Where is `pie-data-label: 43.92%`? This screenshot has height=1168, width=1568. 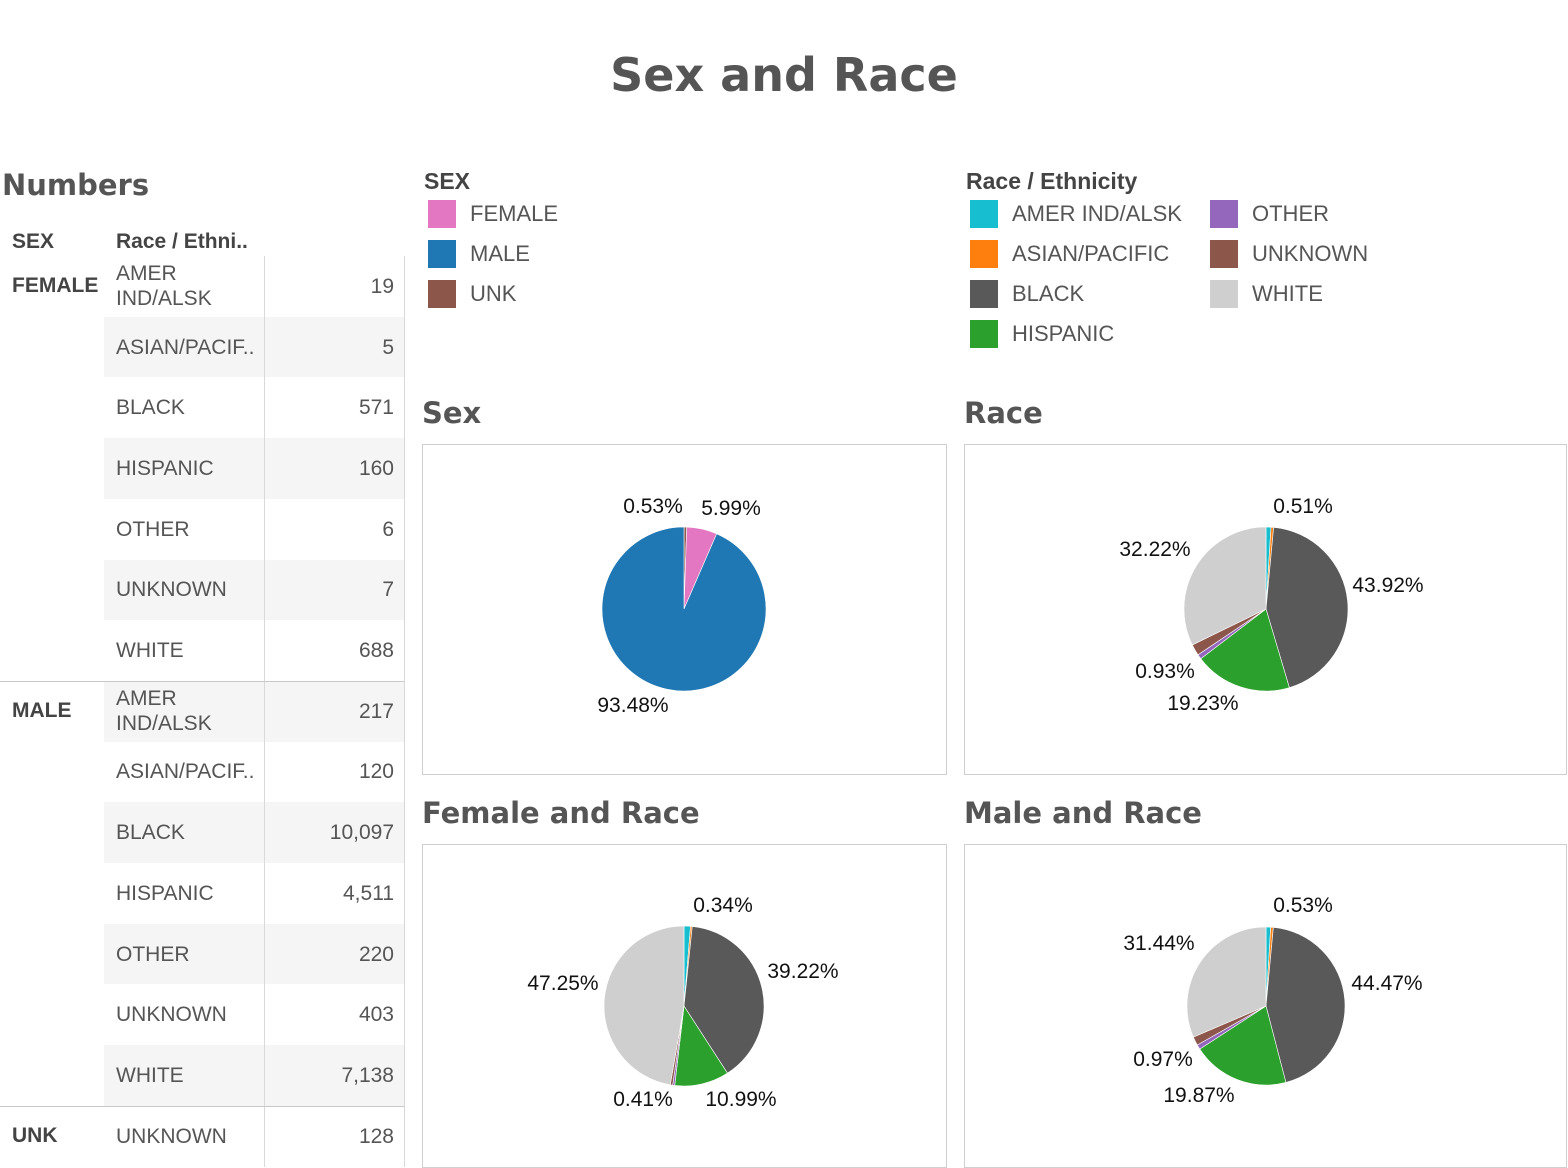 pie-data-label: 43.92% is located at coordinates (1387, 585).